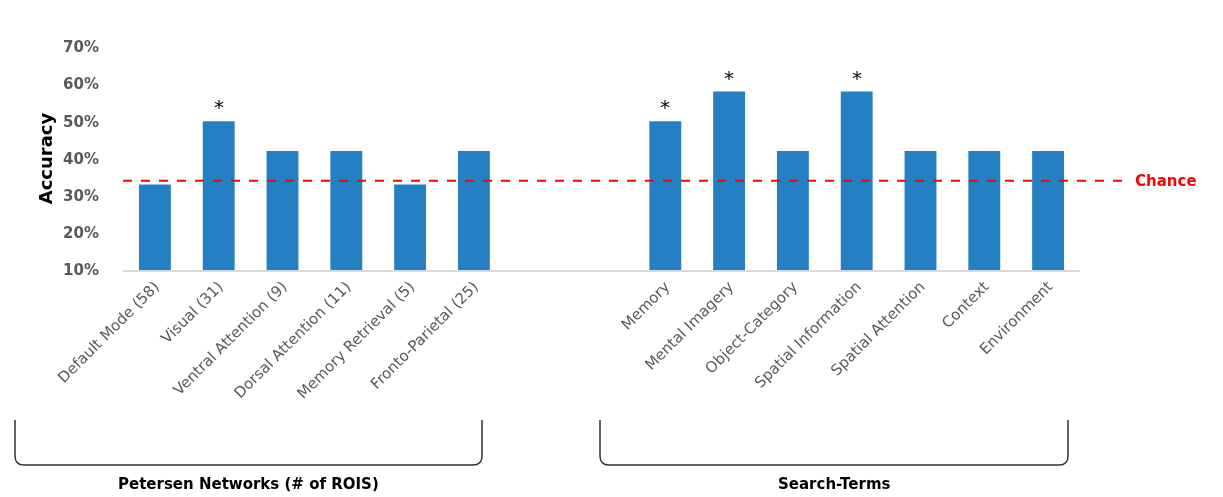 Image resolution: width=1223 pixels, height=497 pixels. Describe the element at coordinates (81, 84) in the screenshot. I see `y-tick-label: 60%` at that location.